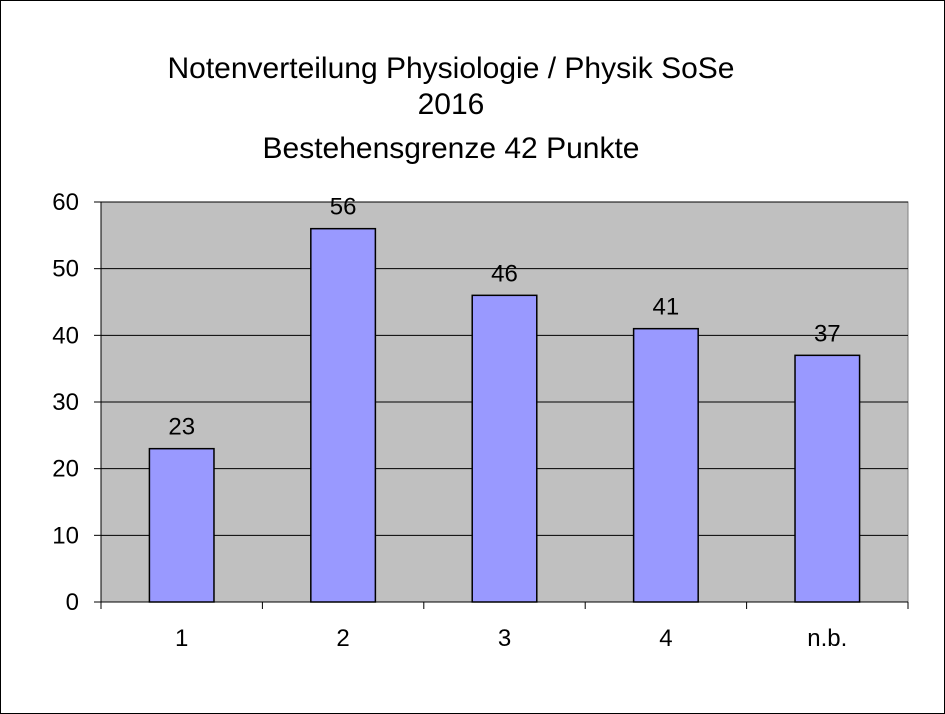 The width and height of the screenshot is (945, 714). I want to click on x-axis: 1 2 3 4 n.b., so click(504, 626).